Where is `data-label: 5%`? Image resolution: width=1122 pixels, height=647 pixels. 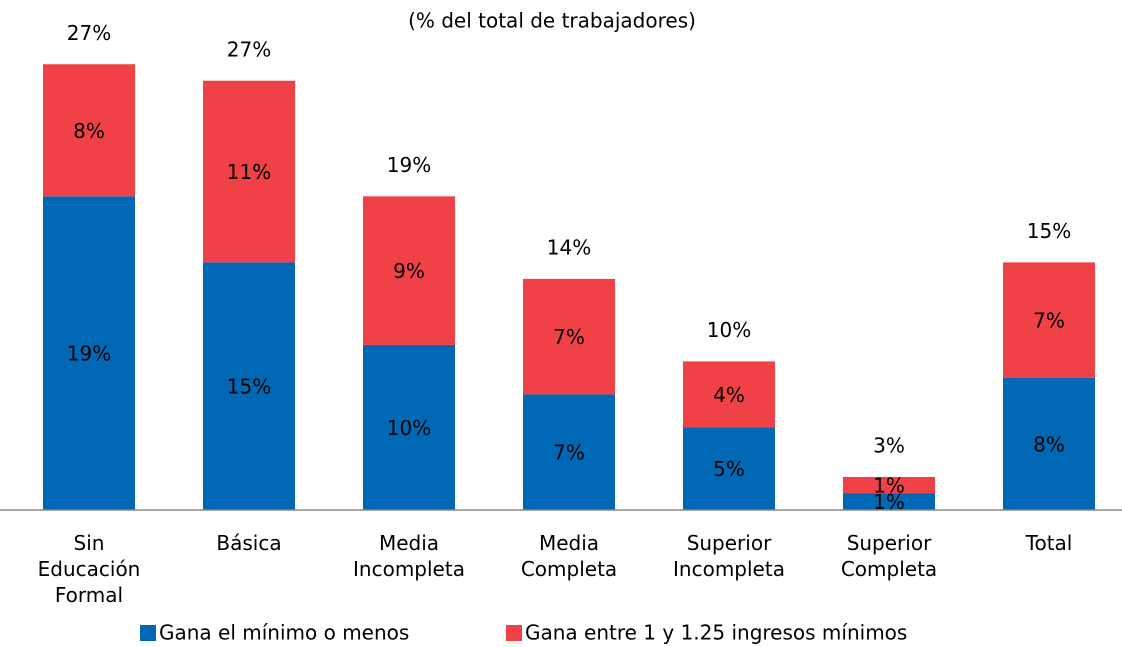
data-label: 5% is located at coordinates (729, 469).